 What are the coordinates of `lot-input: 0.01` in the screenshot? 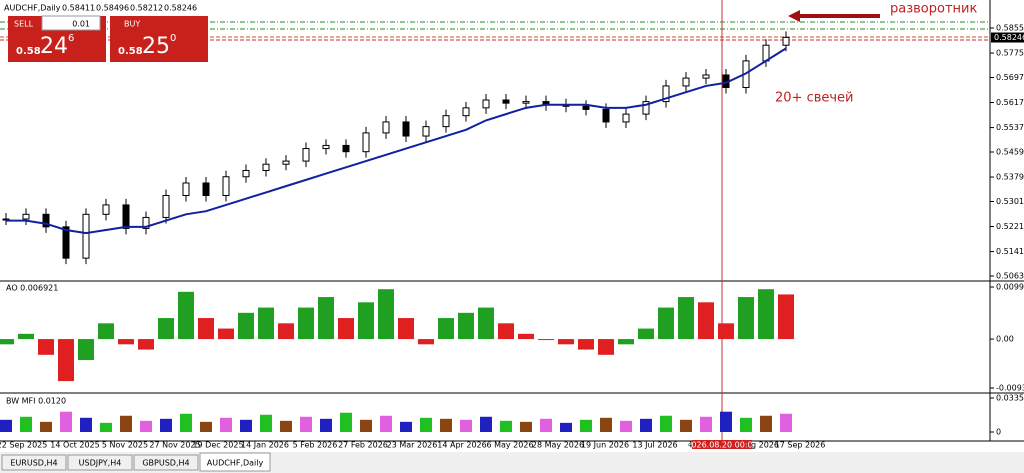 It's located at (81, 24).